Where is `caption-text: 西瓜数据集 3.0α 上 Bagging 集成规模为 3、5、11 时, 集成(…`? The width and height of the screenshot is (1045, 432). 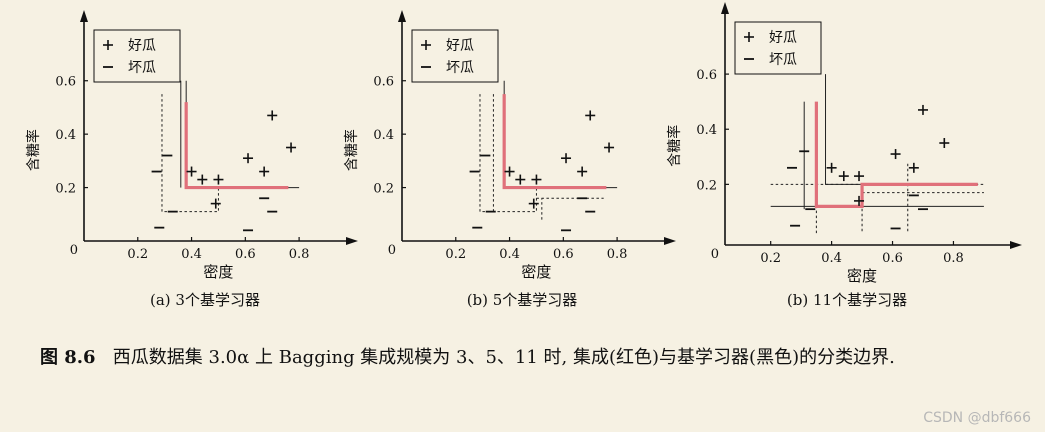 caption-text: 西瓜数据集 3.0α 上 Bagging 集成规模为 3、5、11 时, 集成(… is located at coordinates (503, 357).